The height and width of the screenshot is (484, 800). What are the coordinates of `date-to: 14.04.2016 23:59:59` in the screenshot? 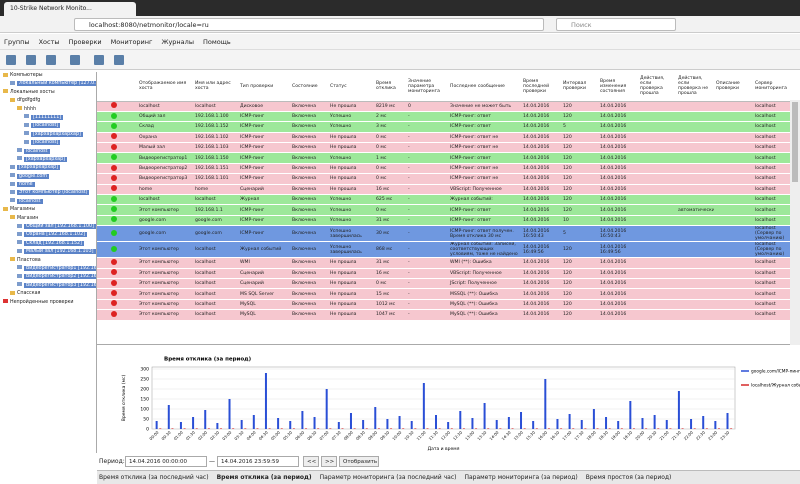 It's located at (258, 461).